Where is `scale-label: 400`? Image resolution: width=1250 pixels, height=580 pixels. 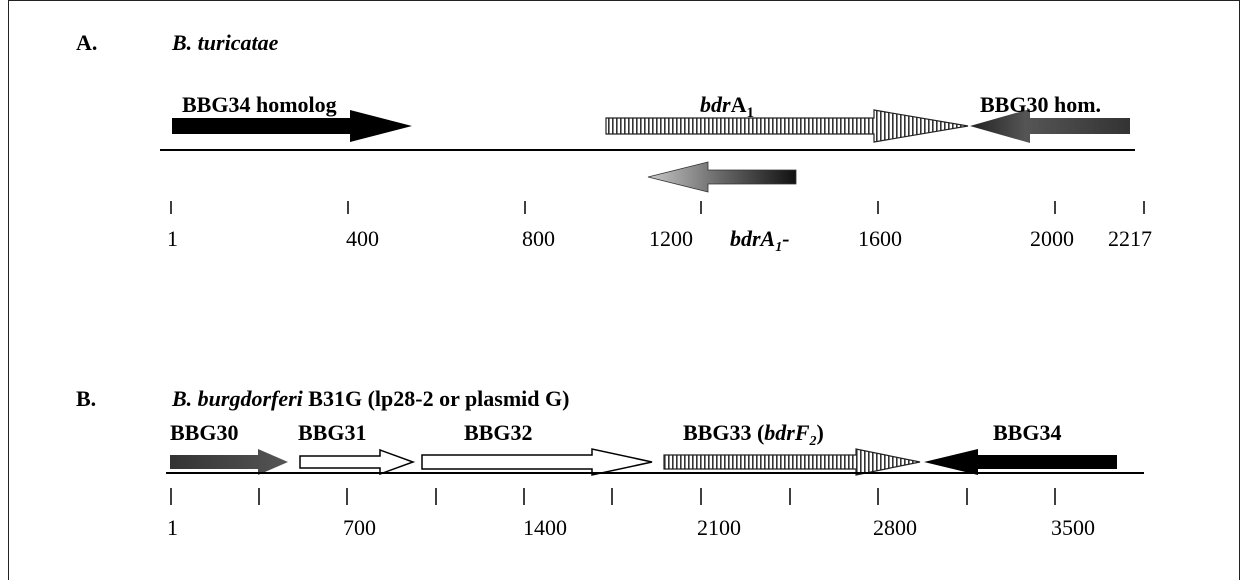
scale-label: 400 is located at coordinates (362, 238).